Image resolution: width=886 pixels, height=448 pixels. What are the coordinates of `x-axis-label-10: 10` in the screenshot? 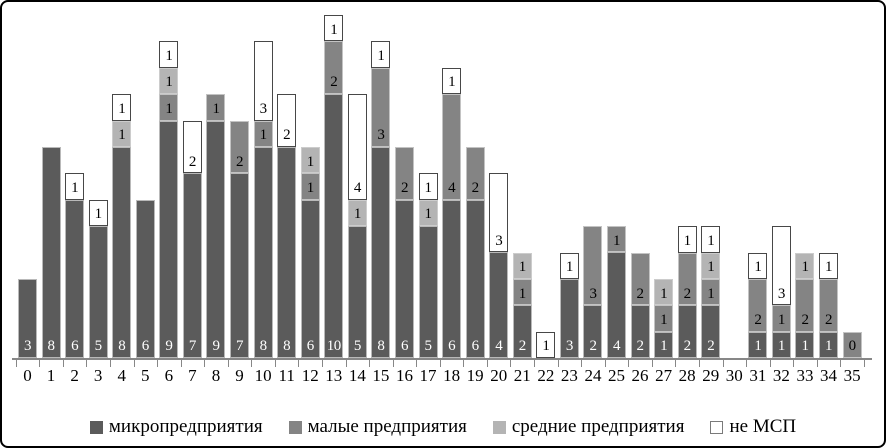 It's located at (263, 375).